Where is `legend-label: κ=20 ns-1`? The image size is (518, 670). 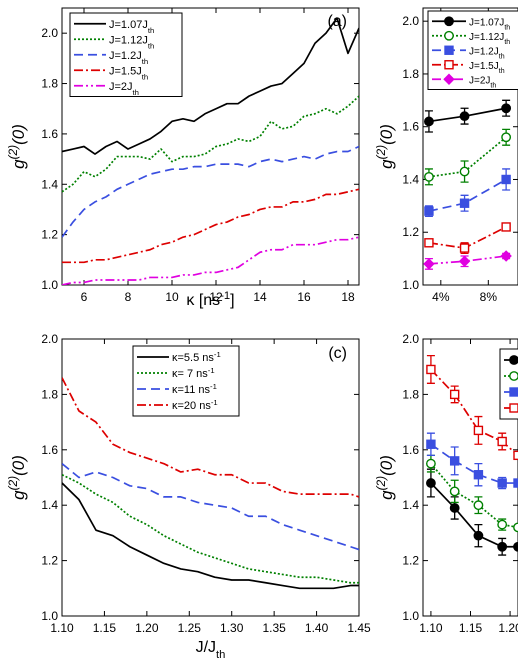
legend-label: κ=20 ns-1 is located at coordinates (195, 405).